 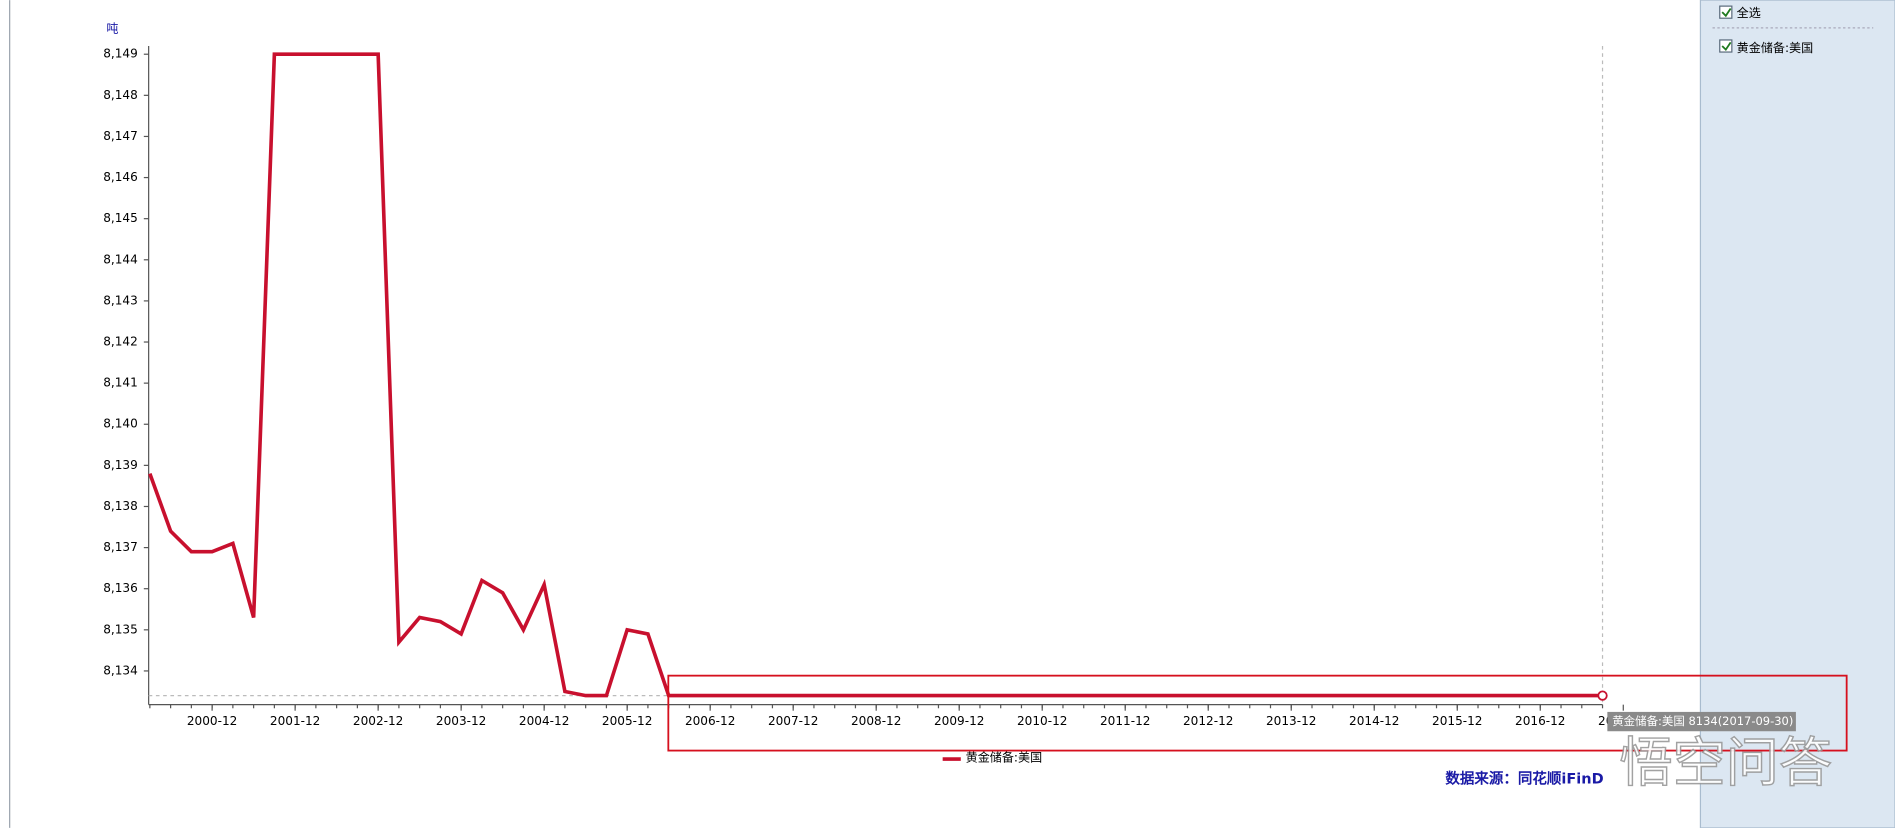 What do you see at coordinates (1042, 721) in the screenshot?
I see `x-tick-label: 2010-12` at bounding box center [1042, 721].